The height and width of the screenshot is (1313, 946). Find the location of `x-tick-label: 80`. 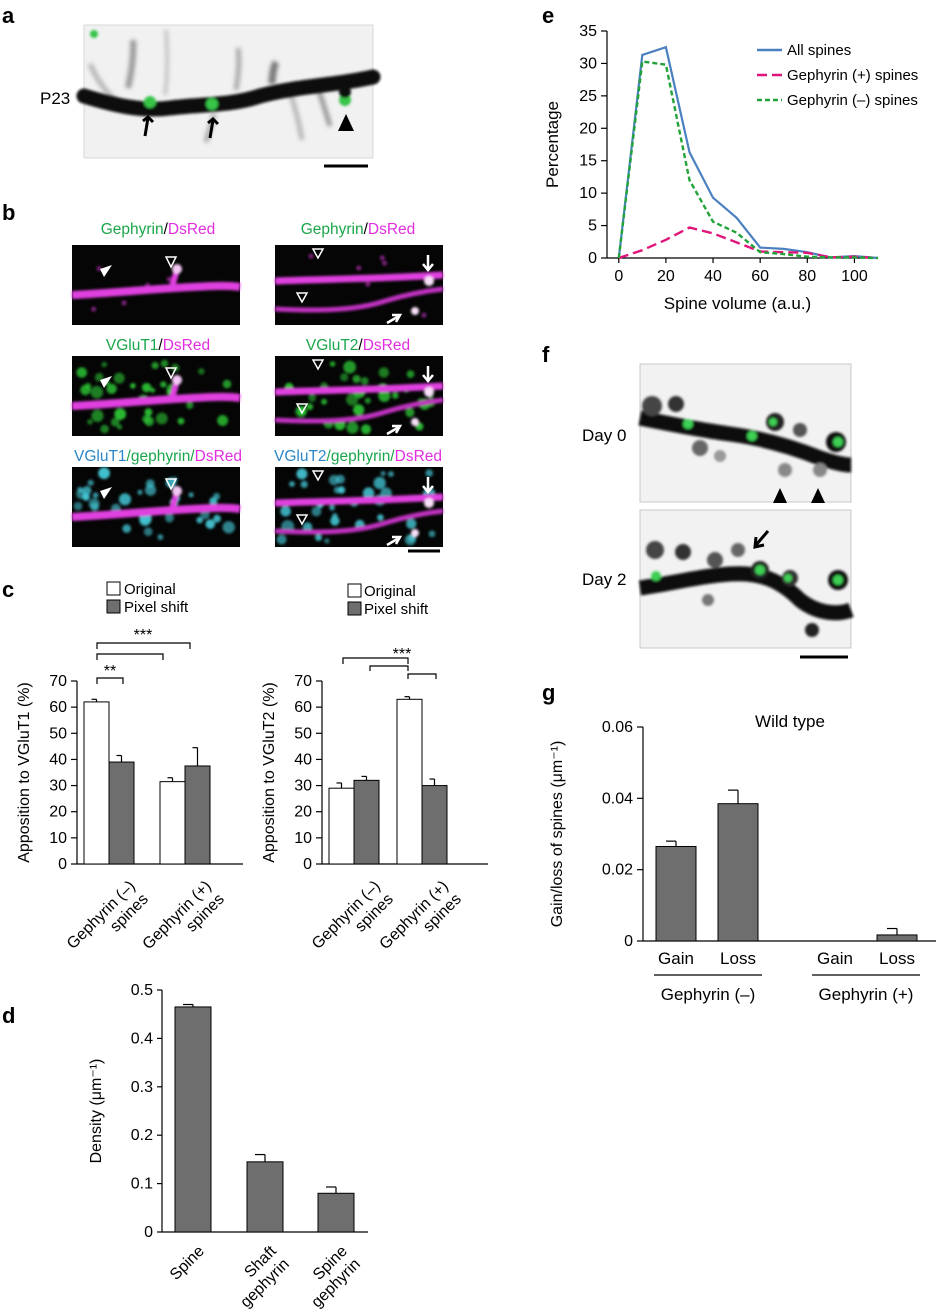

x-tick-label: 80 is located at coordinates (807, 276).